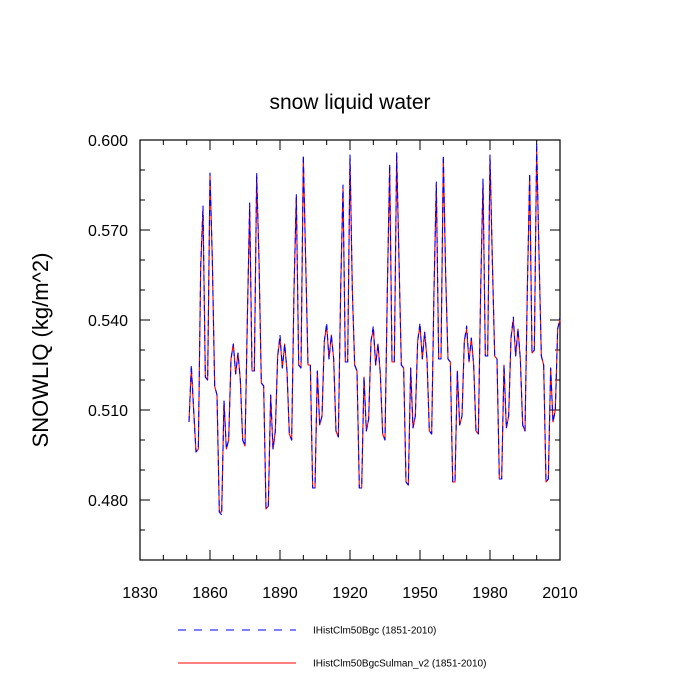 The image size is (700, 700). I want to click on x-tick-label: 1920, so click(350, 593).